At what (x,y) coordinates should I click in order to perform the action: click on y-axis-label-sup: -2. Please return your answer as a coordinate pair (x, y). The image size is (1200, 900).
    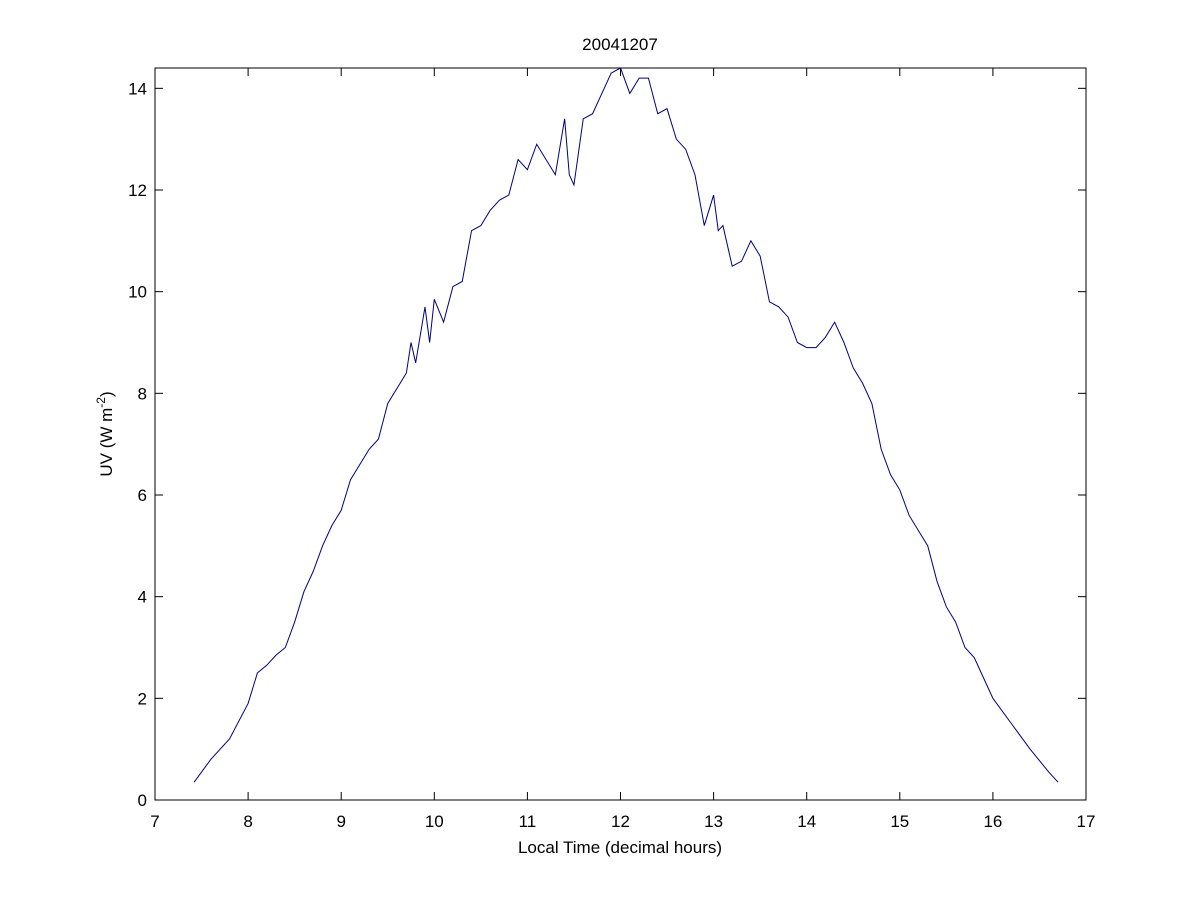
    Looking at the image, I should click on (101, 402).